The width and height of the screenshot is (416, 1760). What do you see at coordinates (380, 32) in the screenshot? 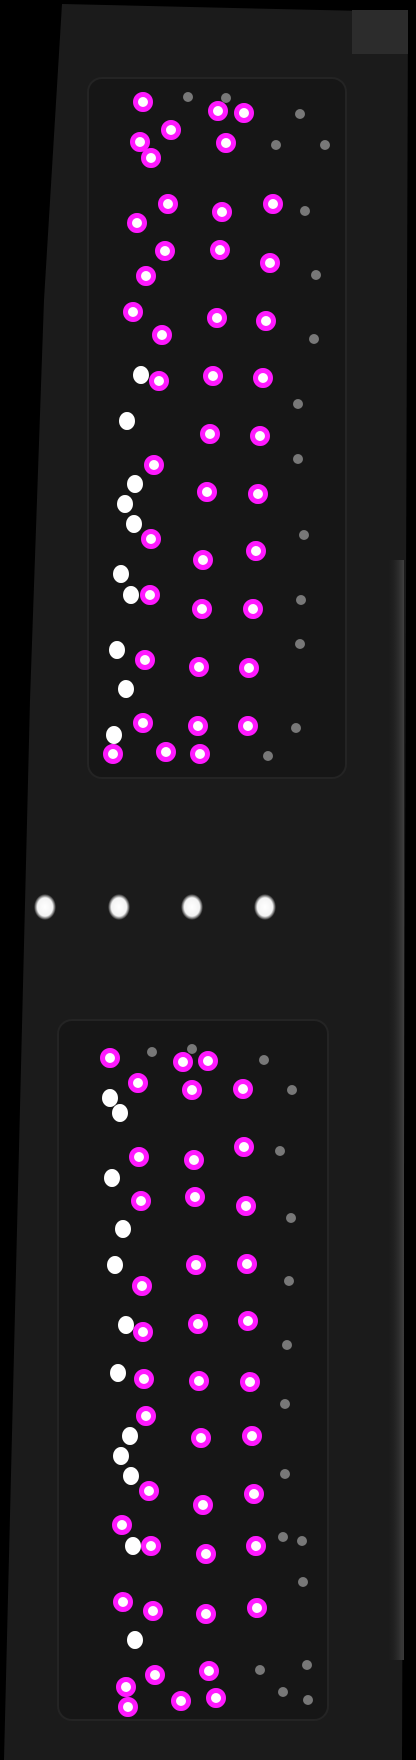
I see `plate-top-patch` at bounding box center [380, 32].